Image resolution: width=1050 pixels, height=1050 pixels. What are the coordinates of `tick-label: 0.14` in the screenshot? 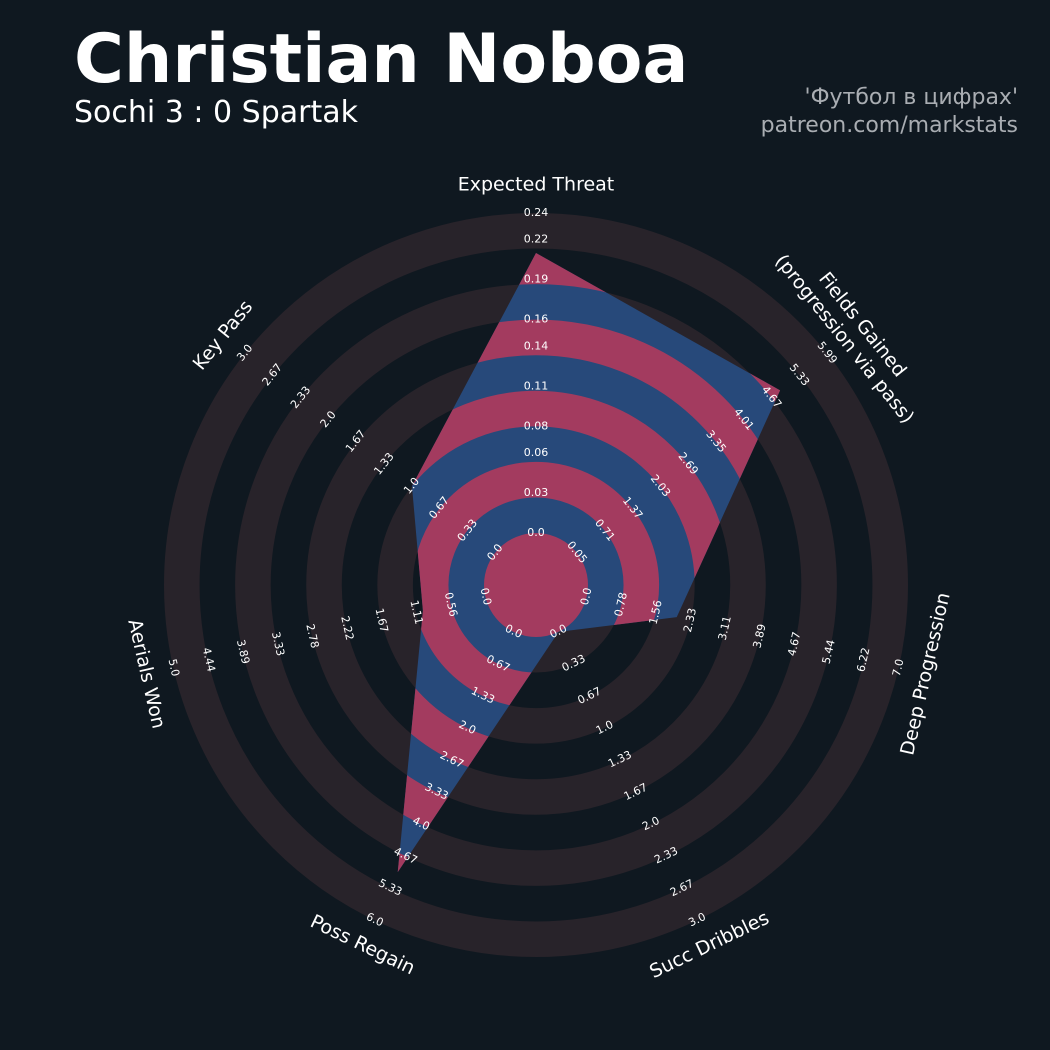 It's located at (536, 345).